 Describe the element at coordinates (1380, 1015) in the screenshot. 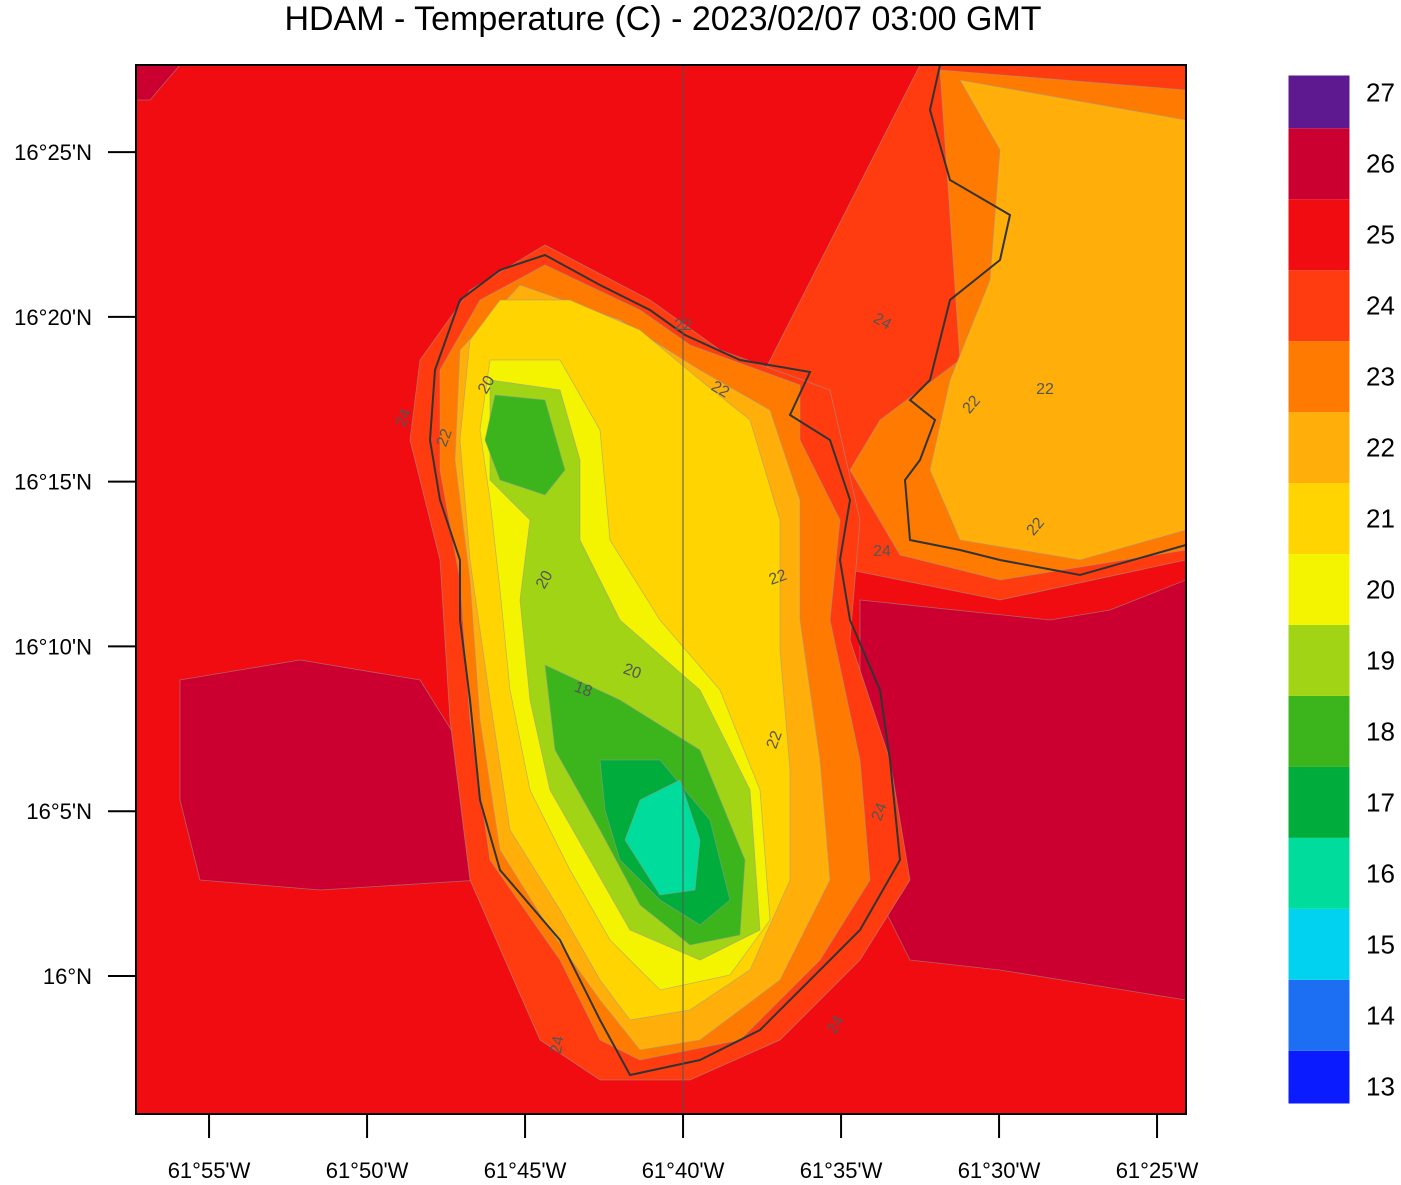

I see `colorbar-label: 14` at that location.